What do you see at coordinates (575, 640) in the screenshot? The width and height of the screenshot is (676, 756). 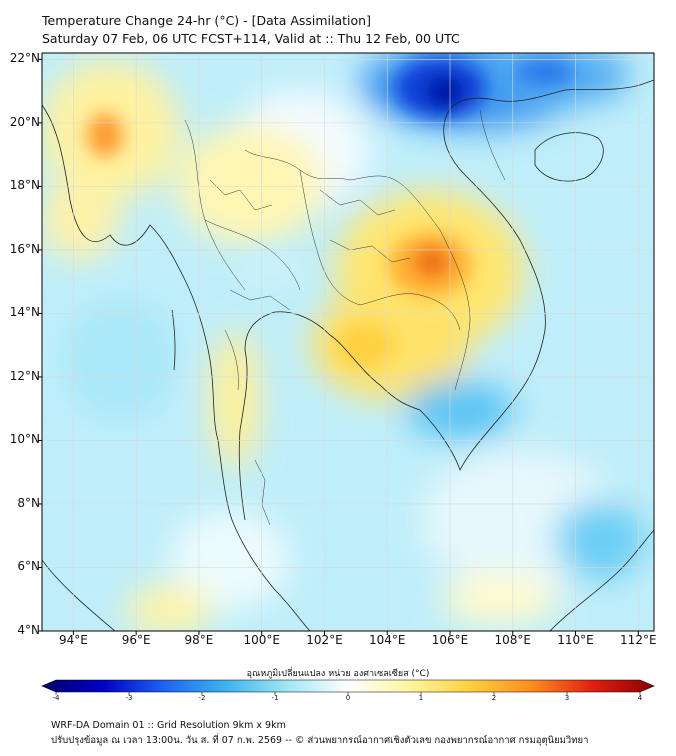 I see `lon-tick-label: 110°E` at bounding box center [575, 640].